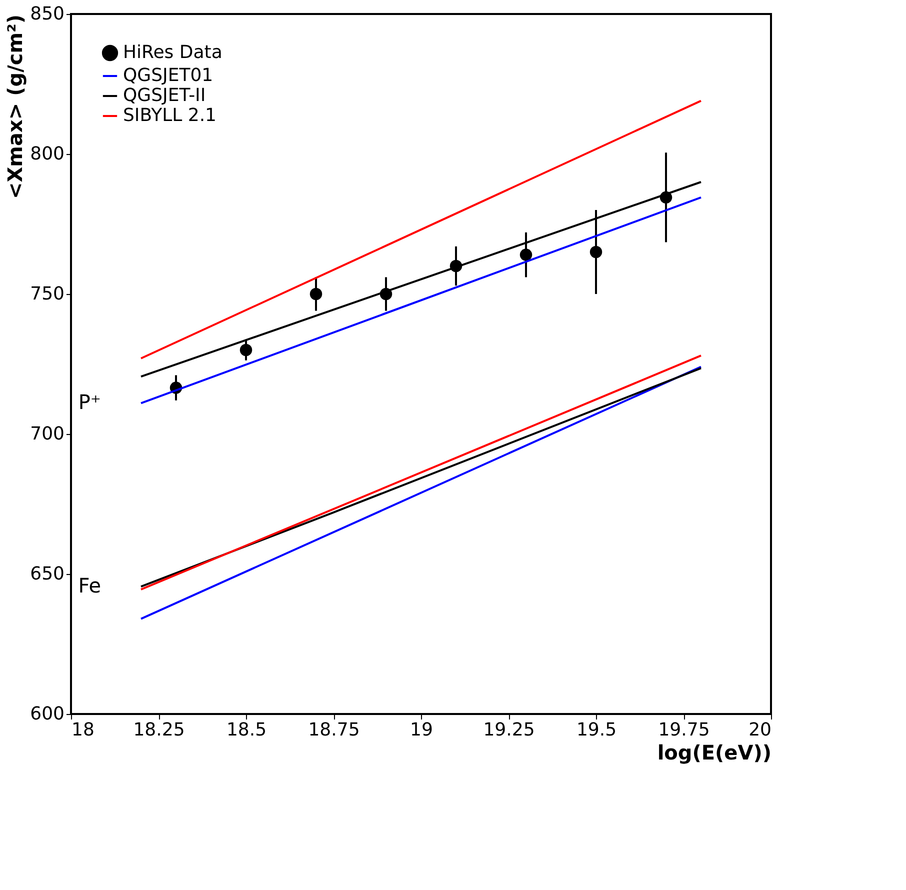 The width and height of the screenshot is (906, 890). I want to click on y-tick-label: 800, so click(47, 154).